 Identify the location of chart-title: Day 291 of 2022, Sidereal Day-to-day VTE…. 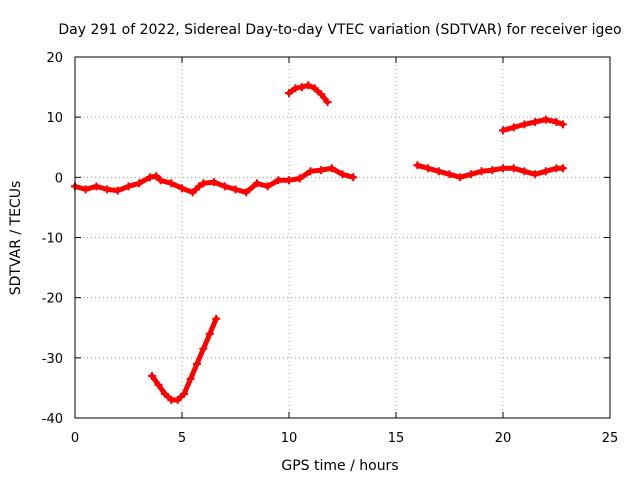
(339, 30).